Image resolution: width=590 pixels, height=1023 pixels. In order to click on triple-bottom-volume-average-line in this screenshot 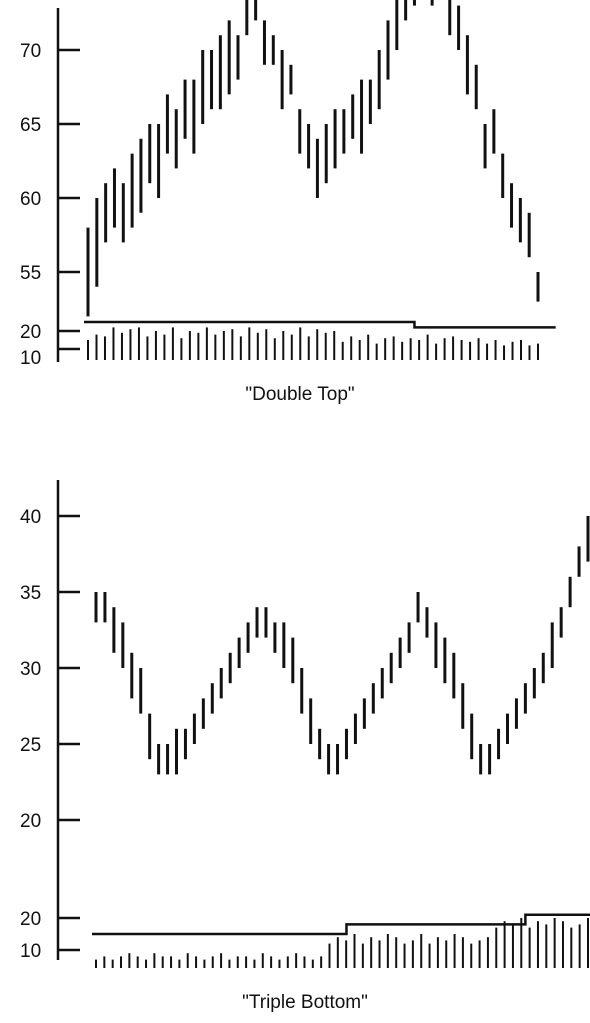, I will do `click(341, 924)`.